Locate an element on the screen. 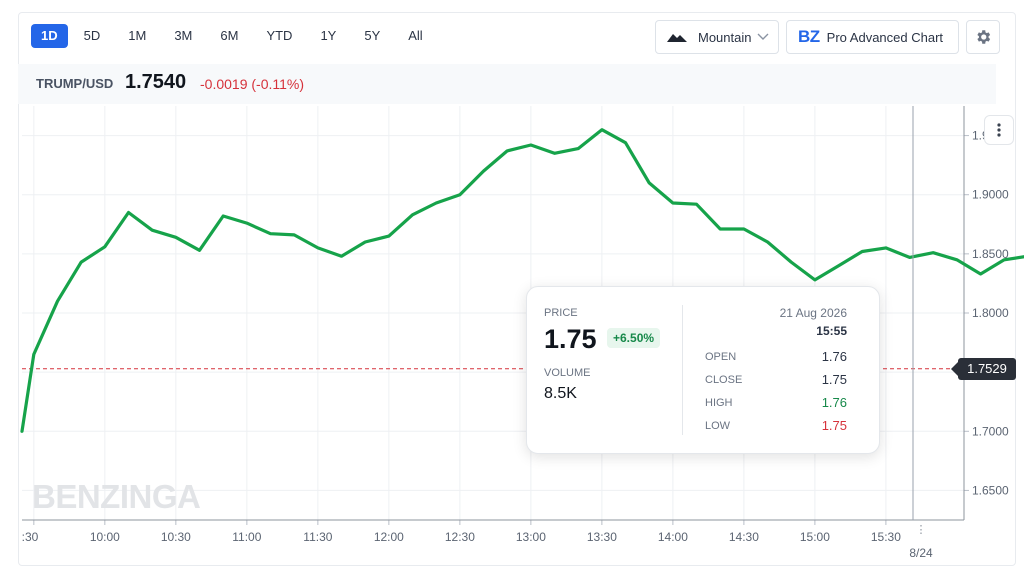 The width and height of the screenshot is (1024, 570). tooltip-close-value: 1.75 is located at coordinates (834, 379).